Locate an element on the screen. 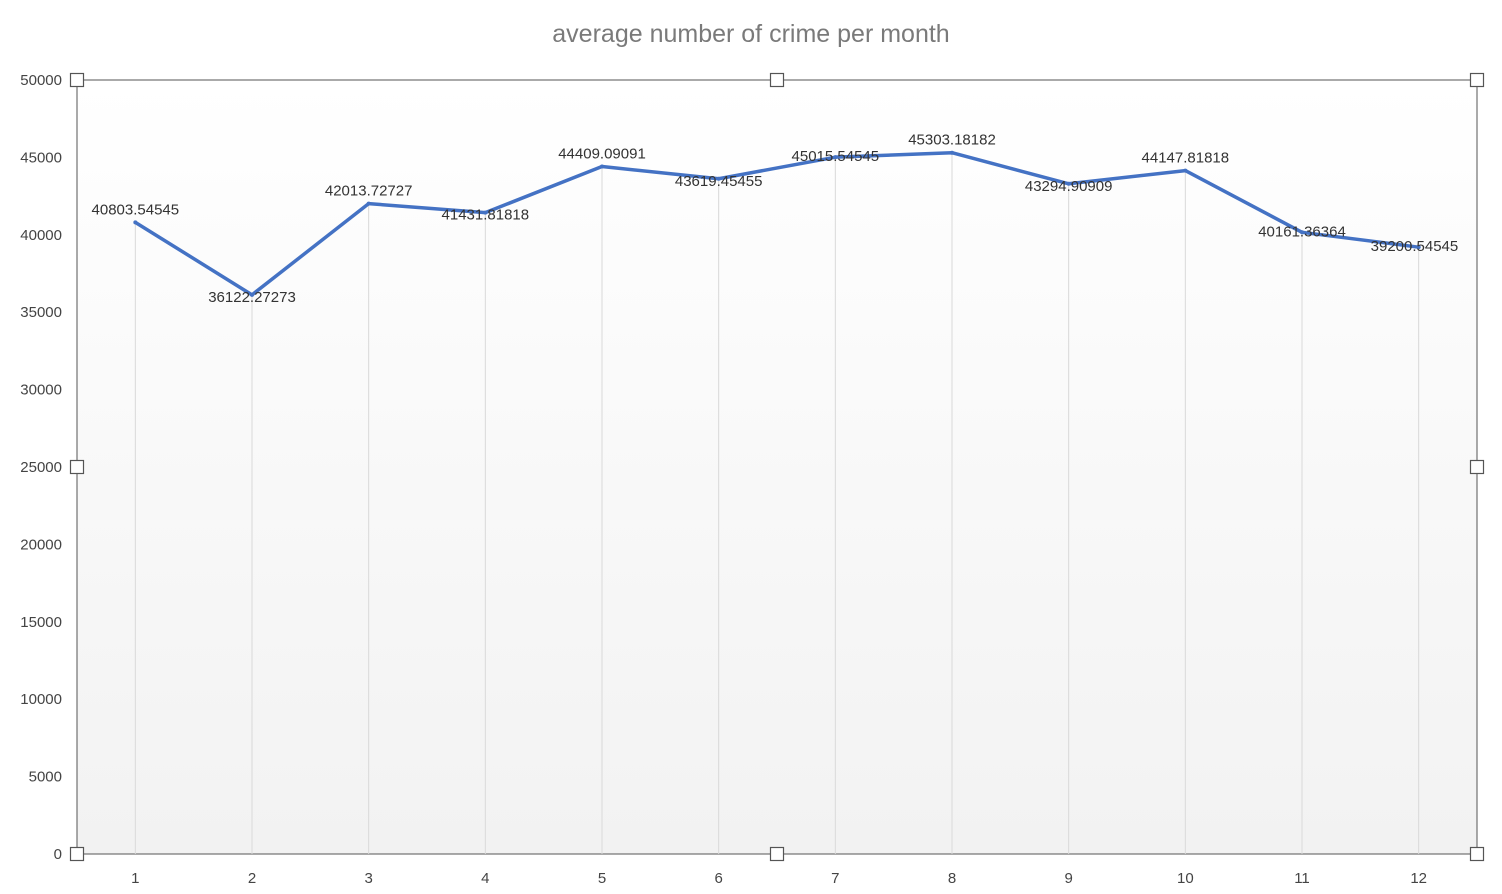 The width and height of the screenshot is (1502, 894). data-label: 44147.81818 is located at coordinates (1186, 158).